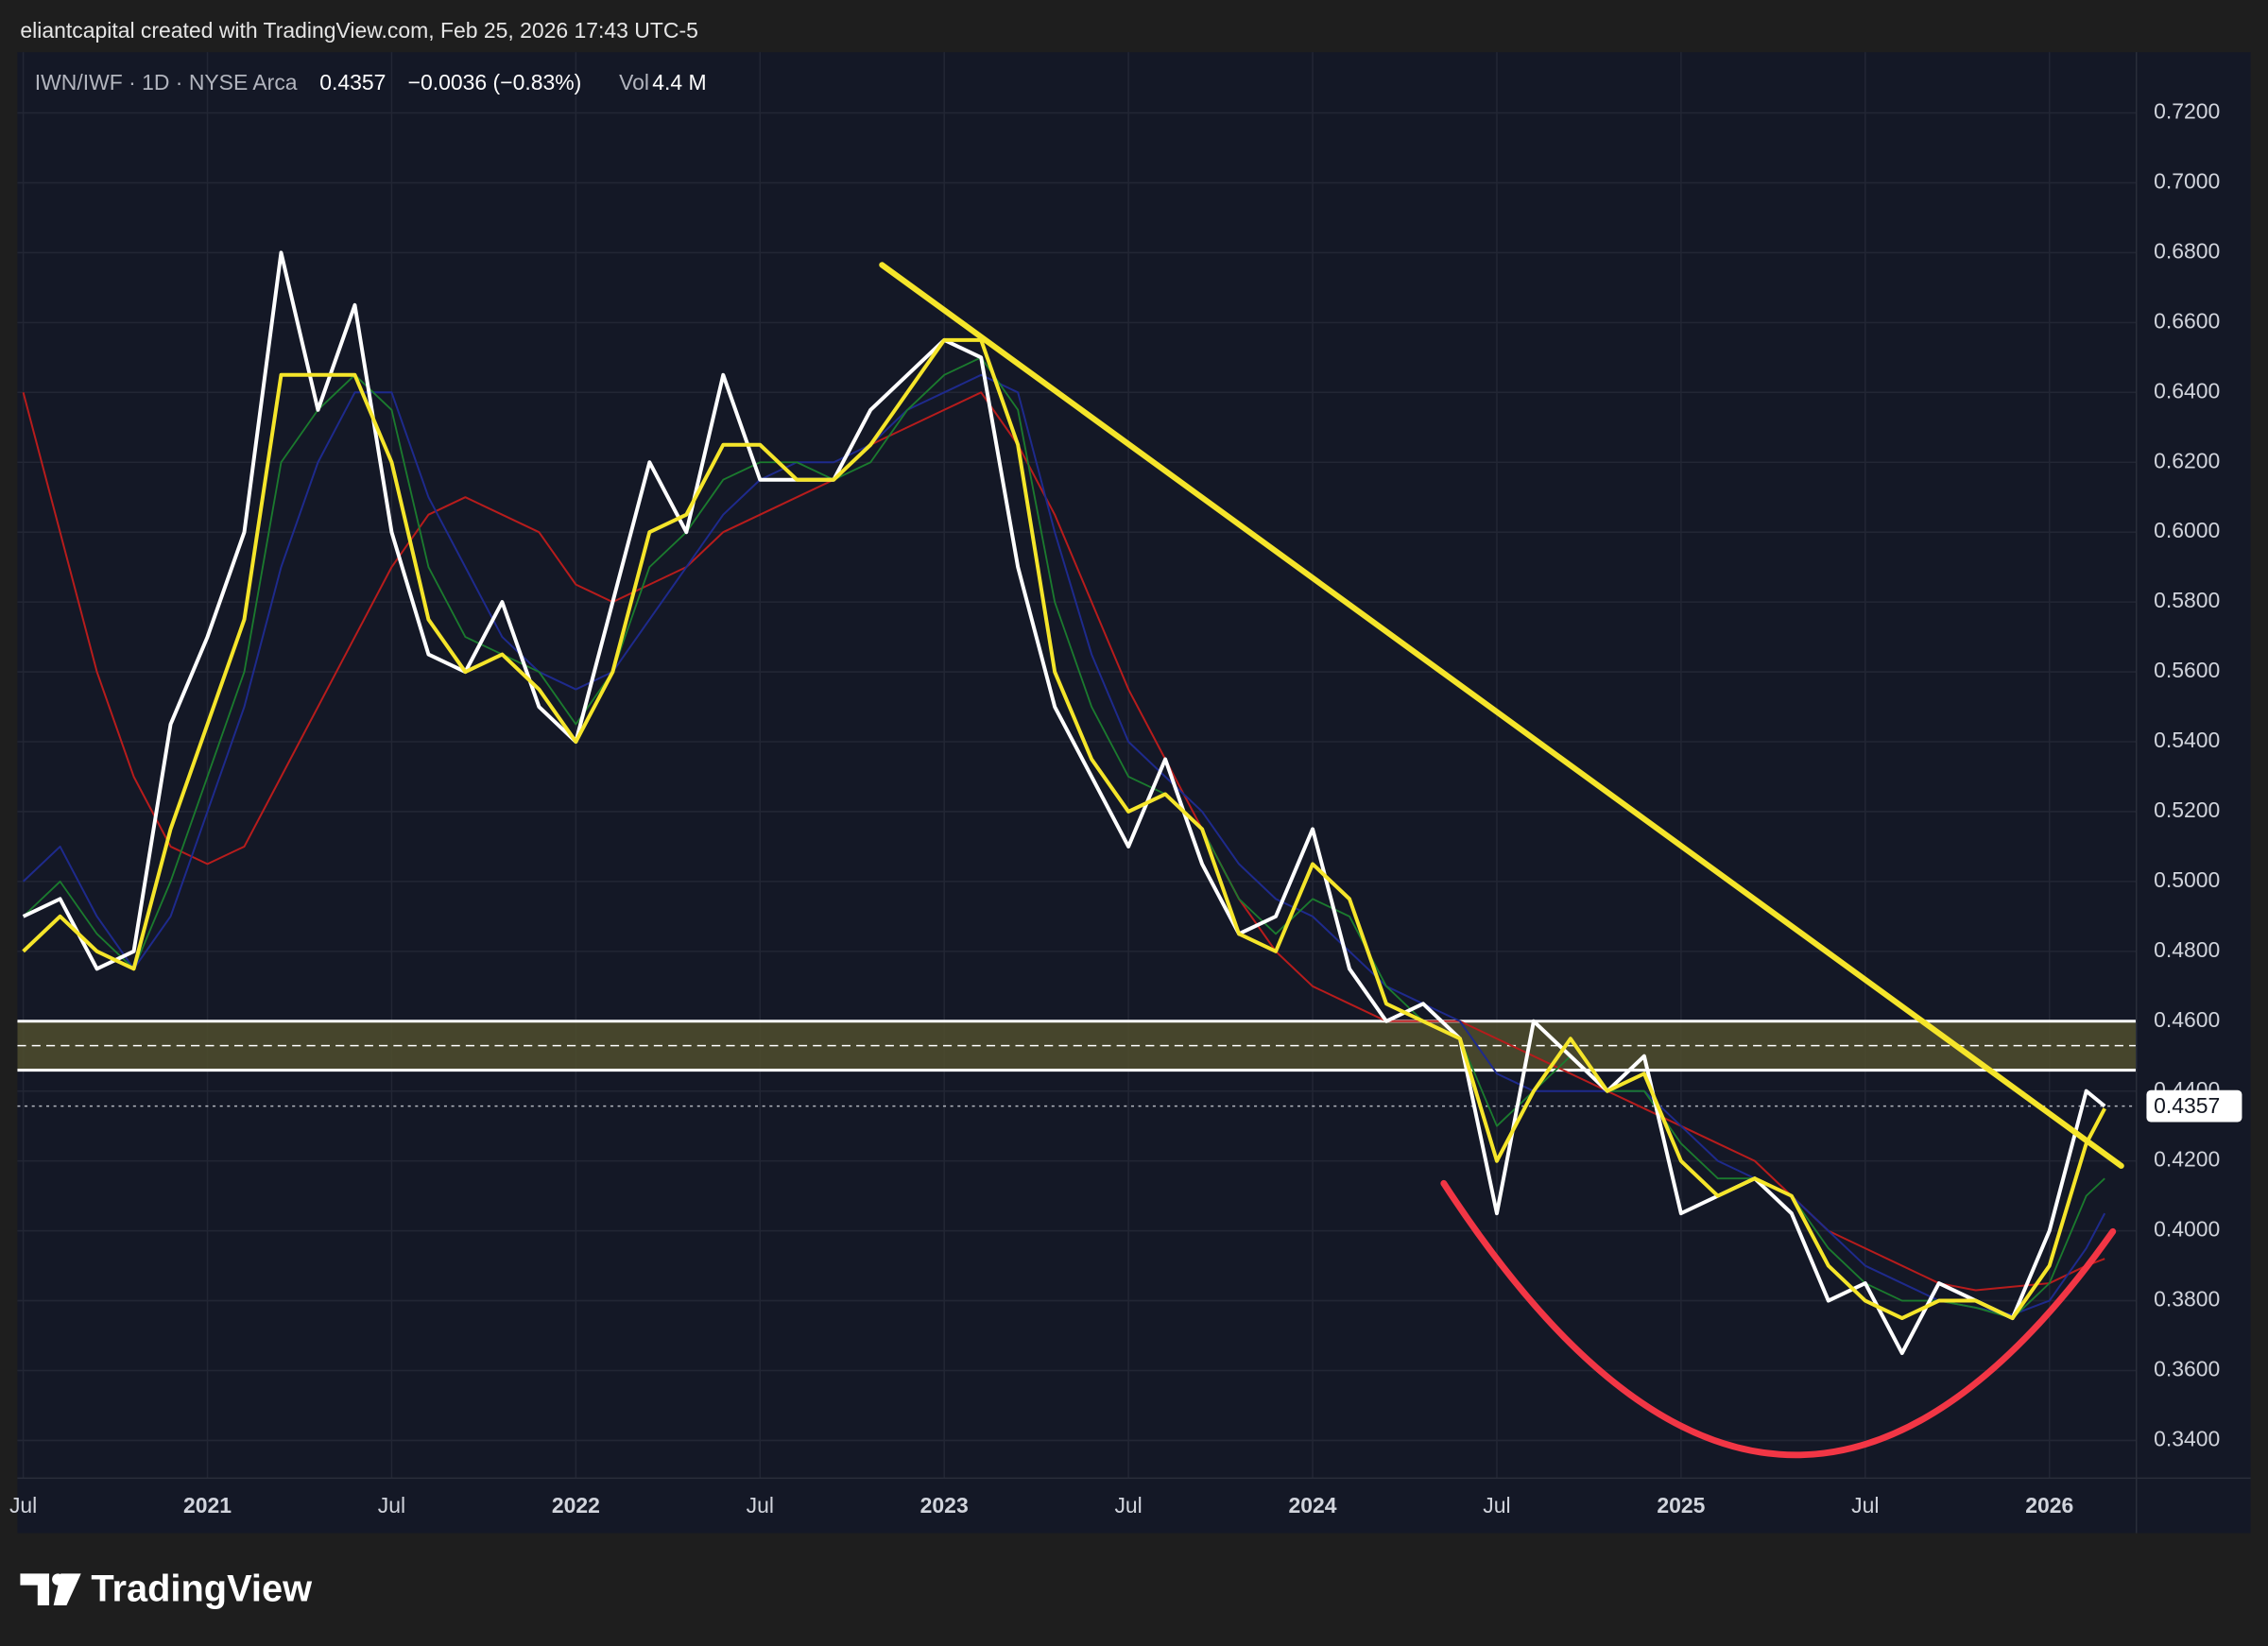 The height and width of the screenshot is (1646, 2268). What do you see at coordinates (2187, 1229) in the screenshot?
I see `y-tick-label: 0.4000` at bounding box center [2187, 1229].